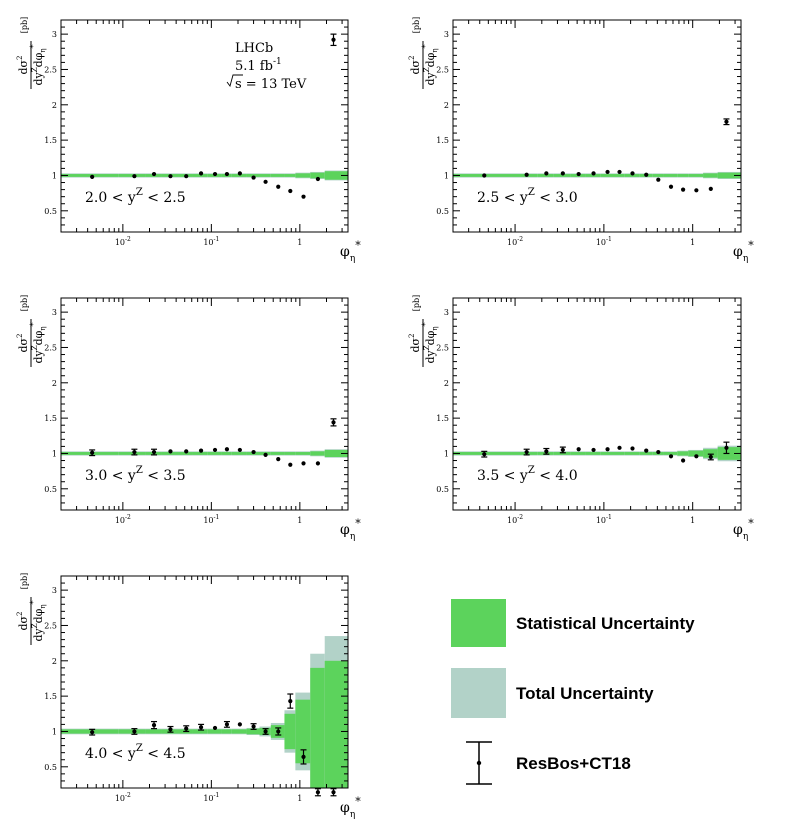  Describe the element at coordinates (123, 519) in the screenshot. I see `x-tick-label: 10⁻²` at that location.